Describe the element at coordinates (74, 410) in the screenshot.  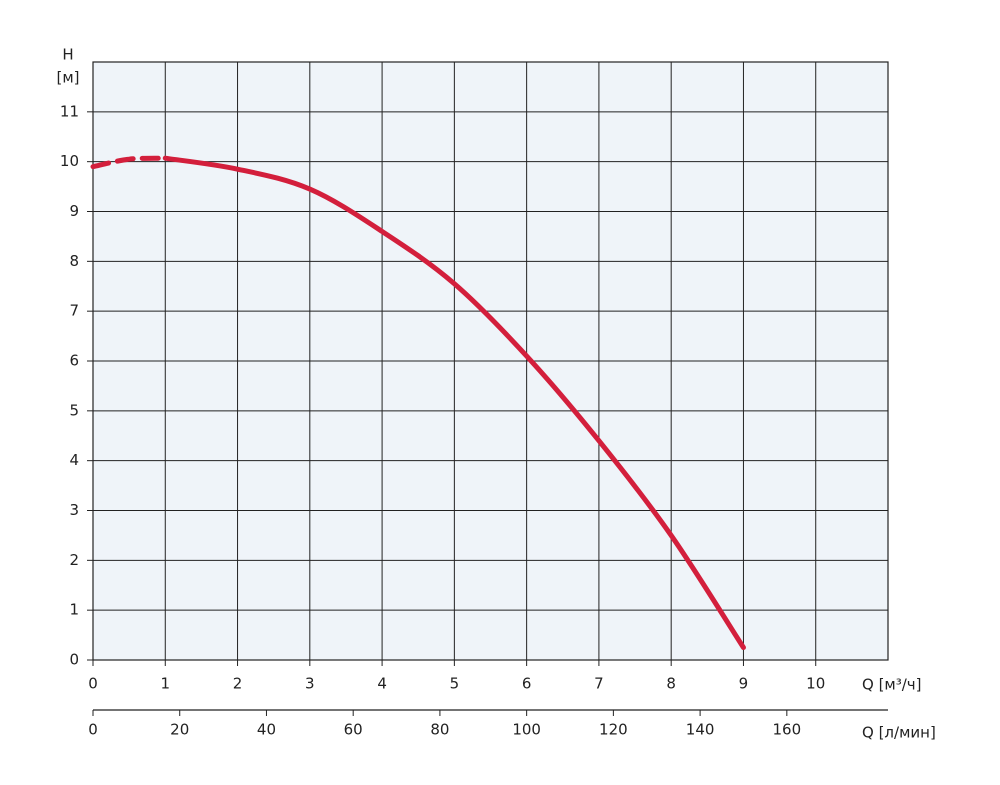
I see `y-tick-label: 5` at that location.